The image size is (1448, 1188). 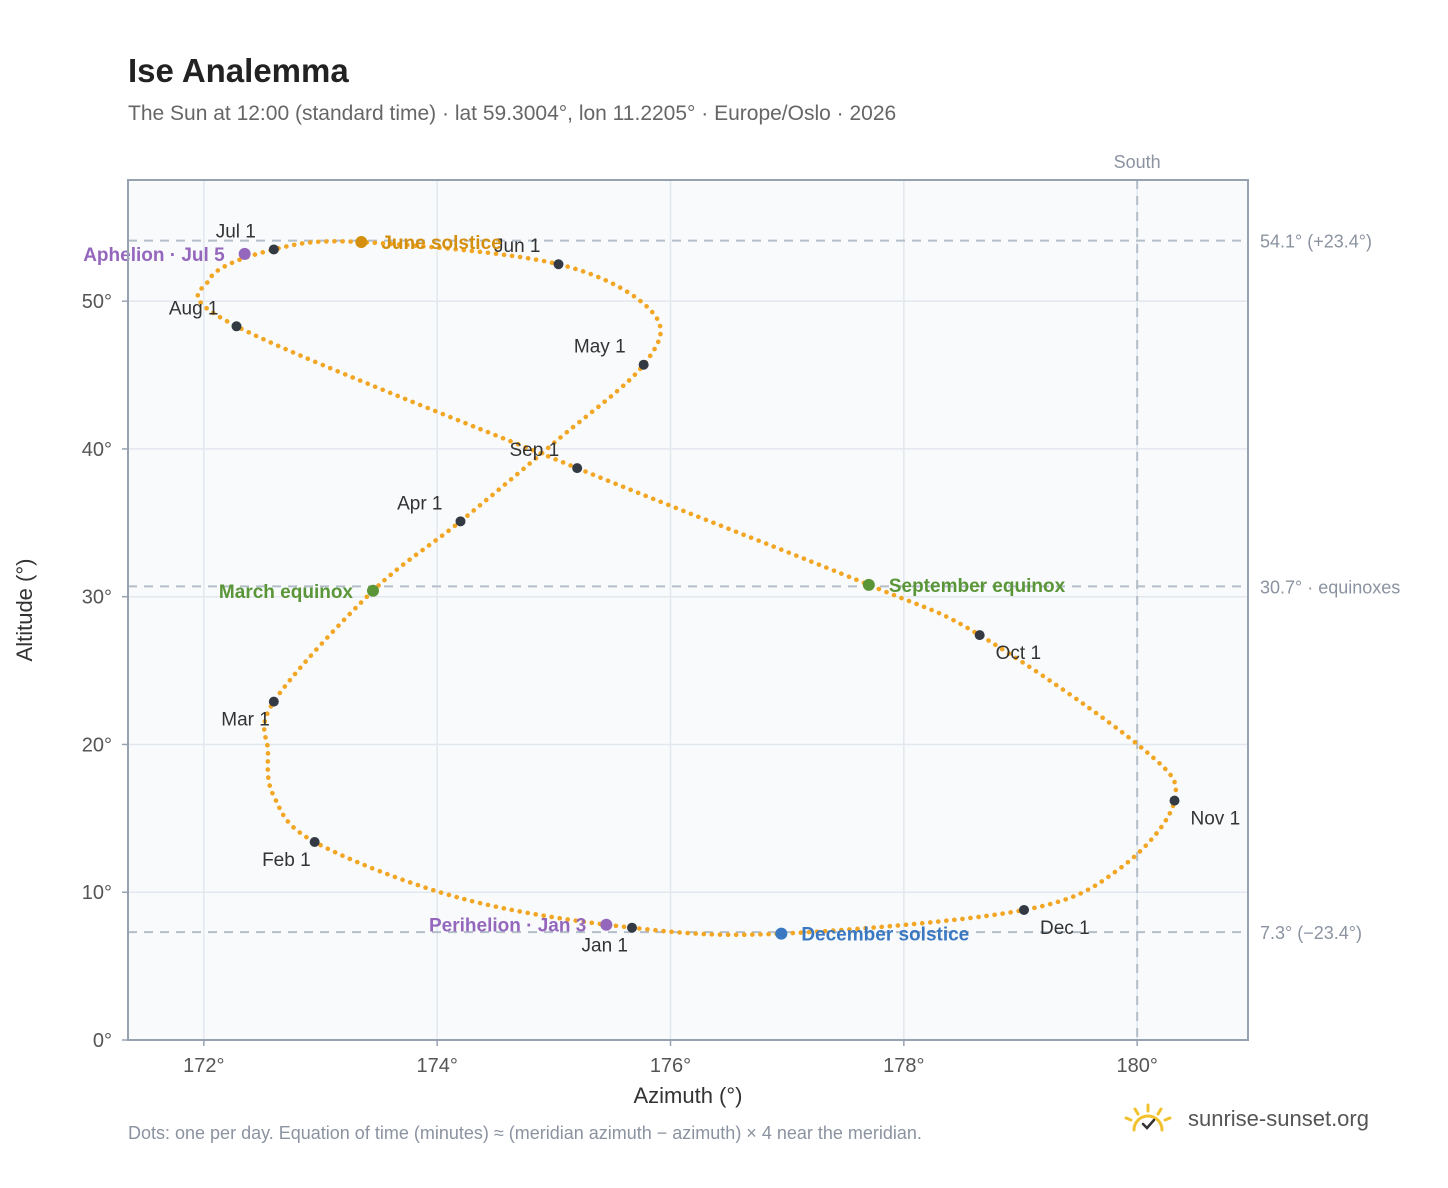 I want to click on chart-title: Ise Analemma, so click(x=238, y=70).